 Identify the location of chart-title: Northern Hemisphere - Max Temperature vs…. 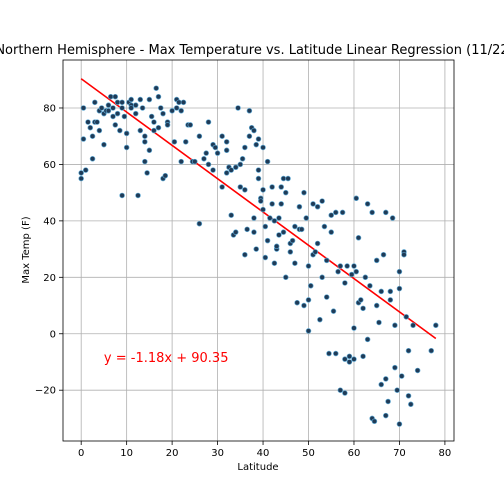
(252, 50).